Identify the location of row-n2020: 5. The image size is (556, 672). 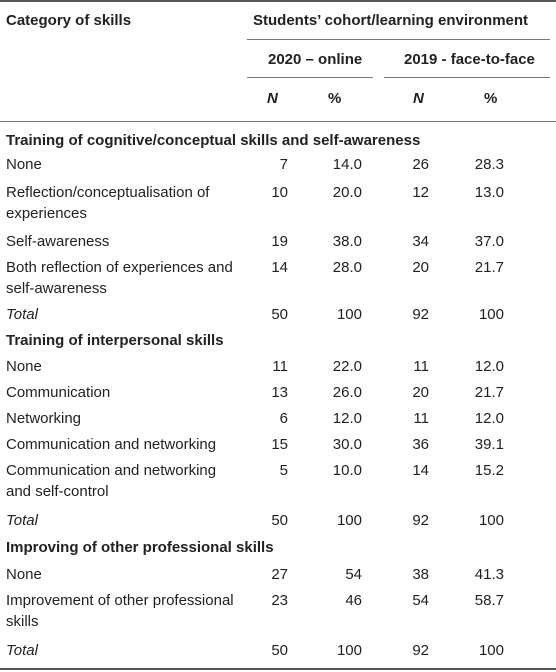
(283, 470).